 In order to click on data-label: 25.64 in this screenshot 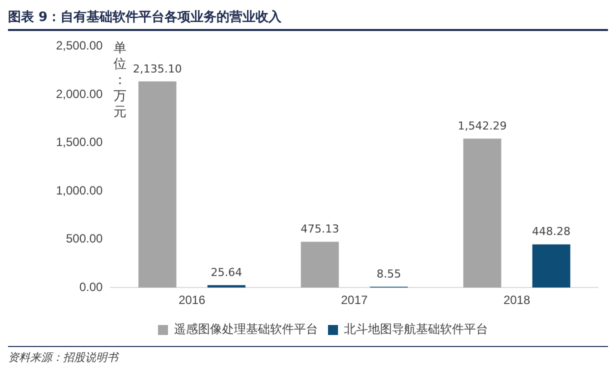, I will do `click(226, 272)`.